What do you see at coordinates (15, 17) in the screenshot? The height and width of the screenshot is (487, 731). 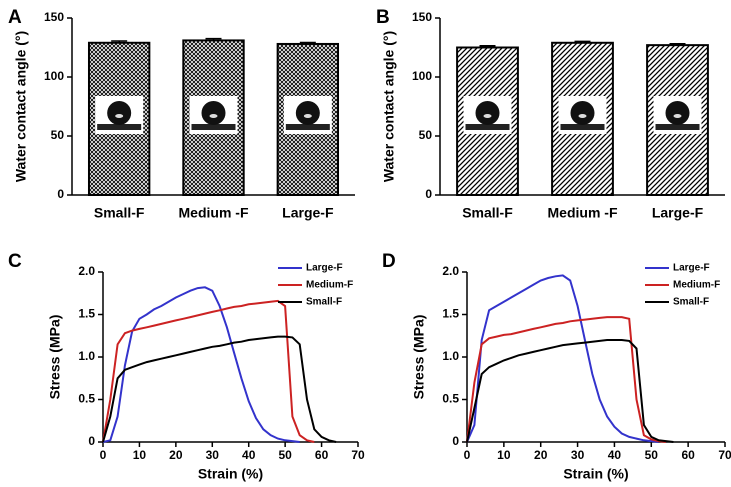 I see `panel-label: A` at bounding box center [15, 17].